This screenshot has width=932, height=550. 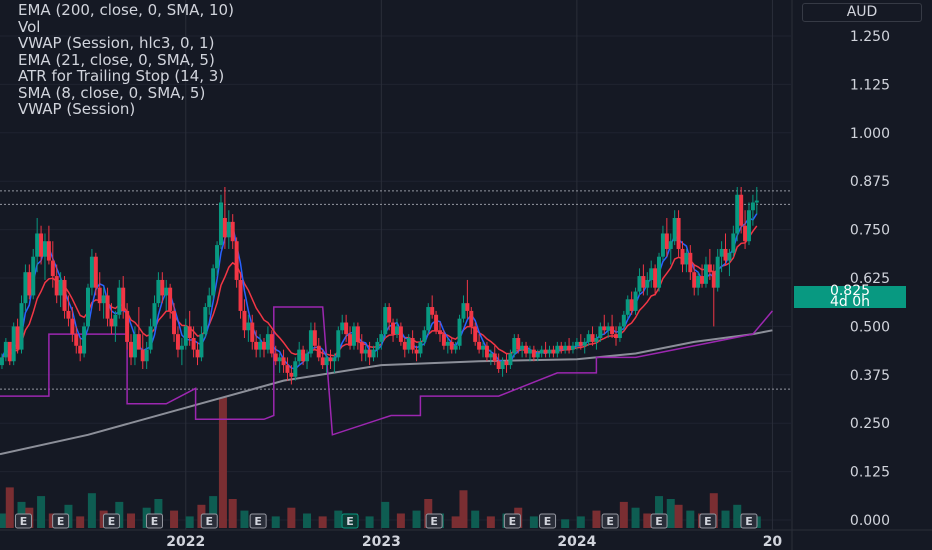 I want to click on y-tick-label: 1.125, so click(x=870, y=85).